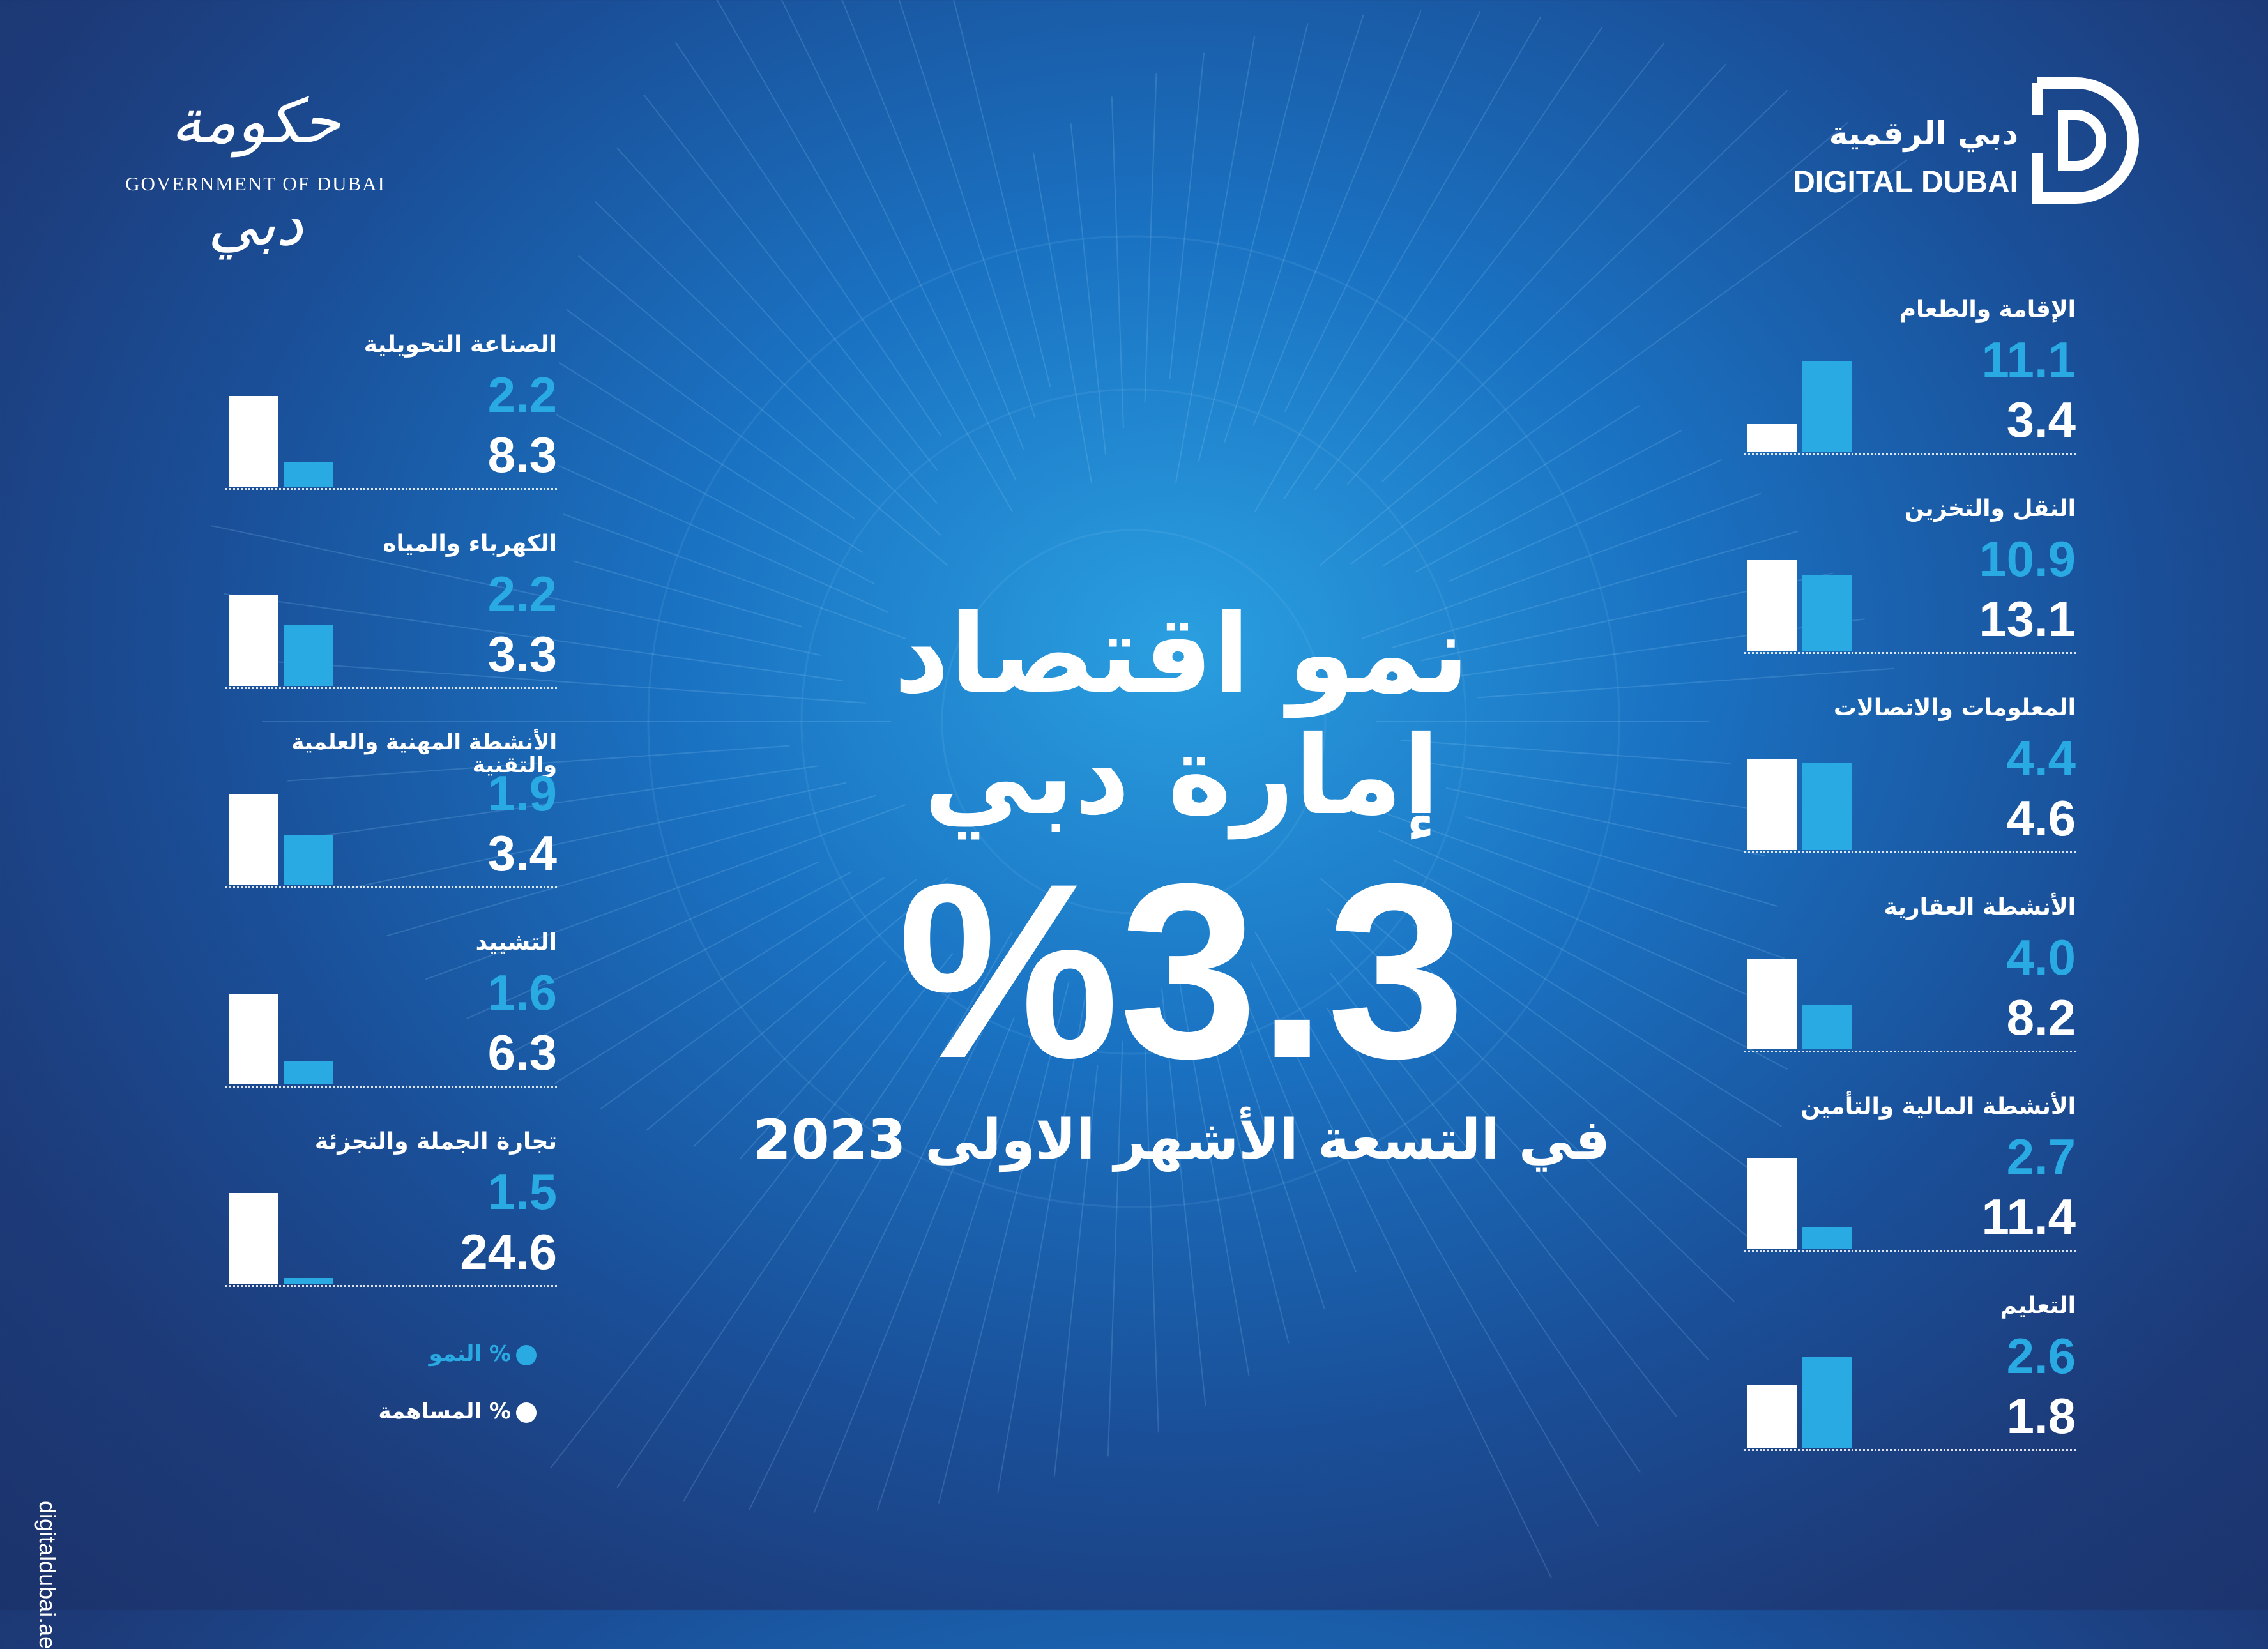 This screenshot has width=2268, height=1649. I want to click on sector-share-value: 3.3, so click(522, 654).